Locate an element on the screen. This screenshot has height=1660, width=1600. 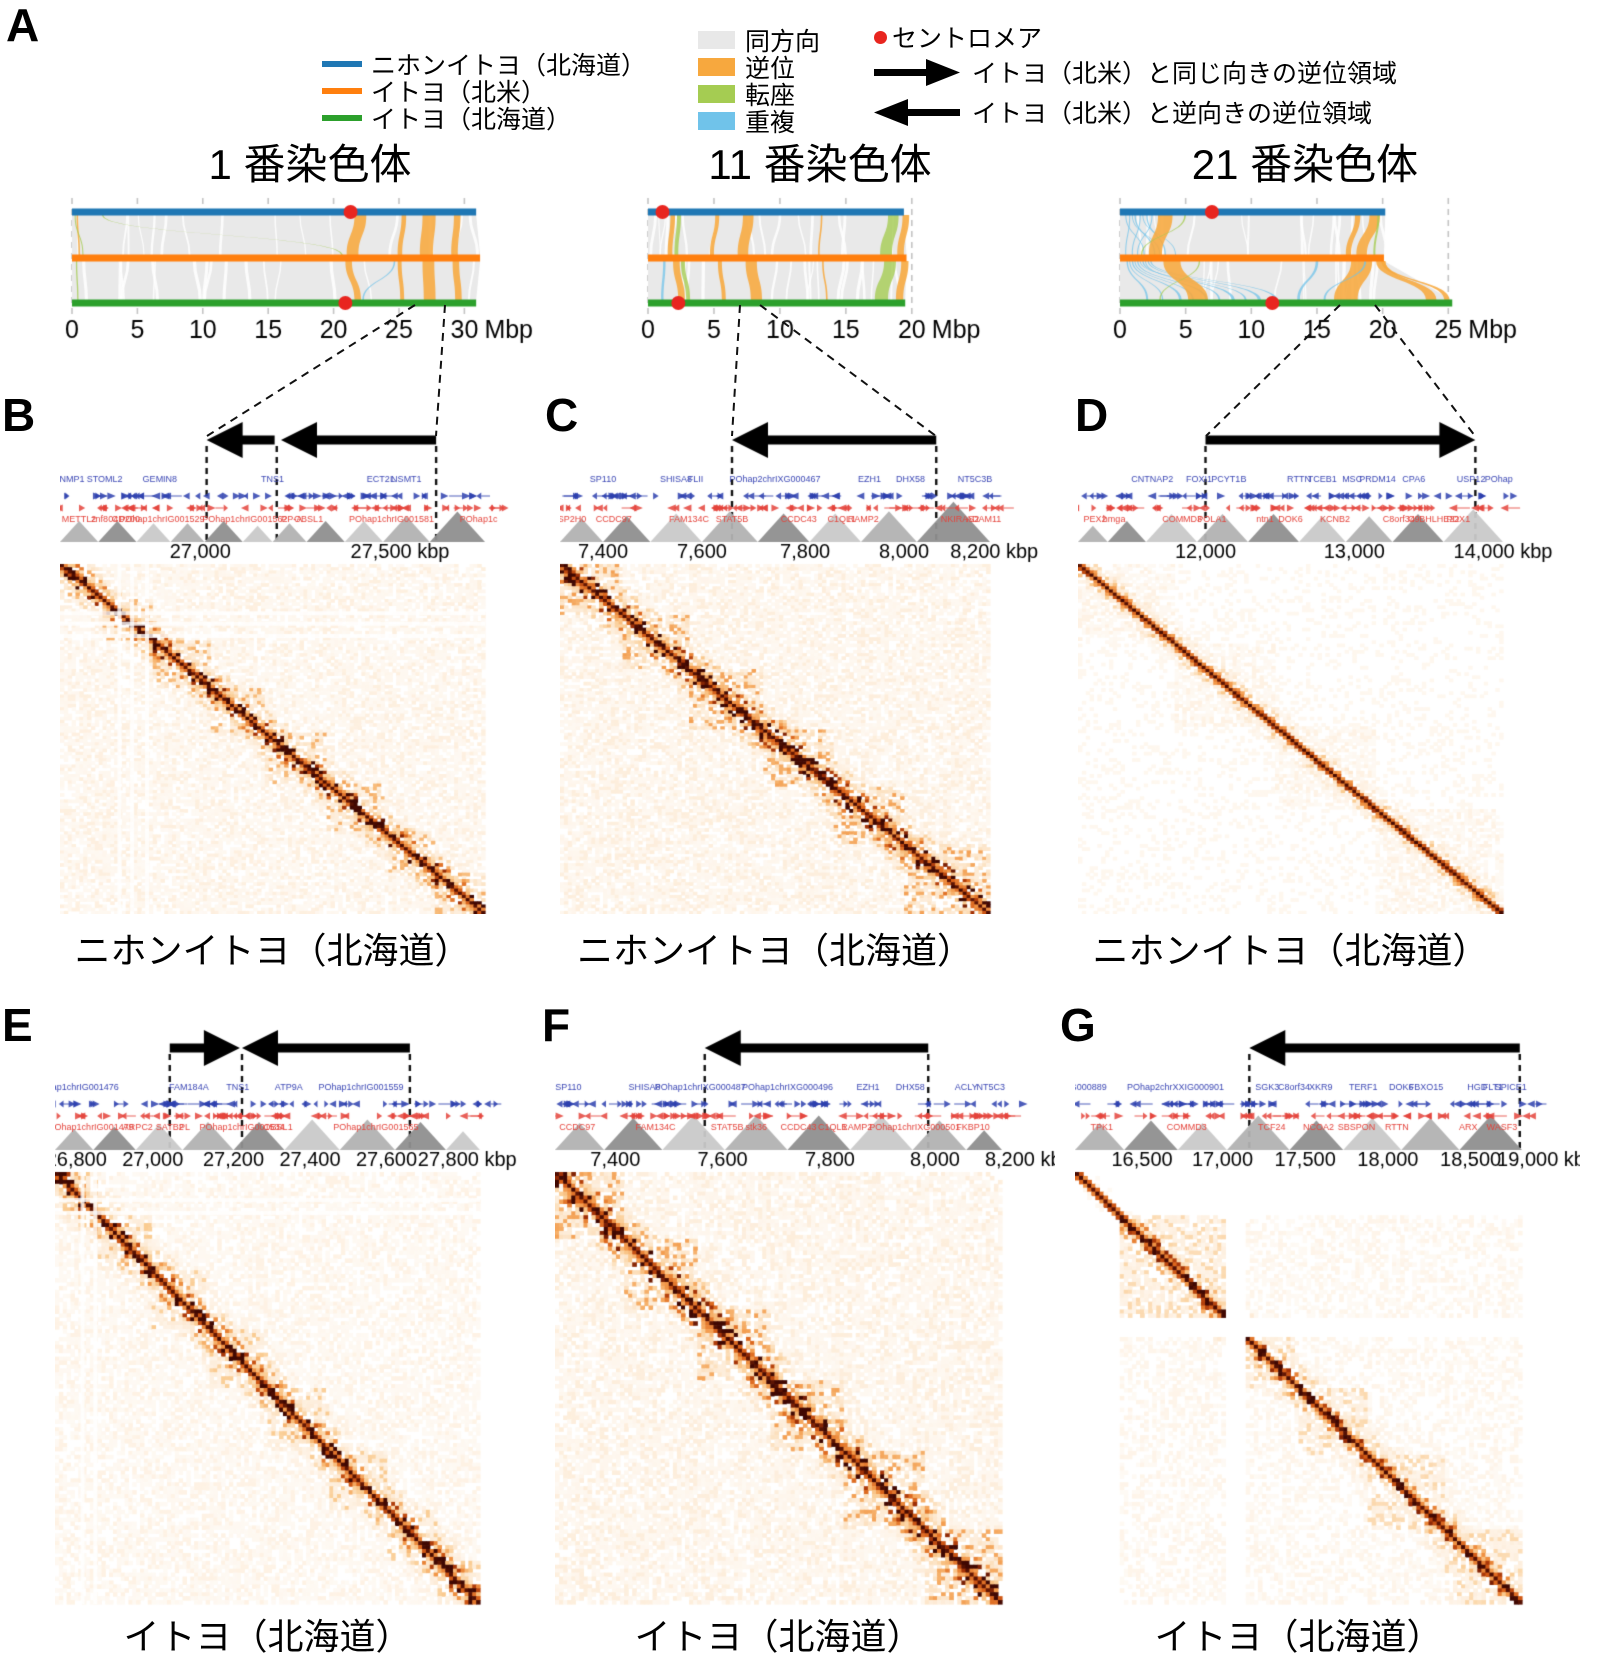
hic-panel-c is located at coordinates (802, 657).